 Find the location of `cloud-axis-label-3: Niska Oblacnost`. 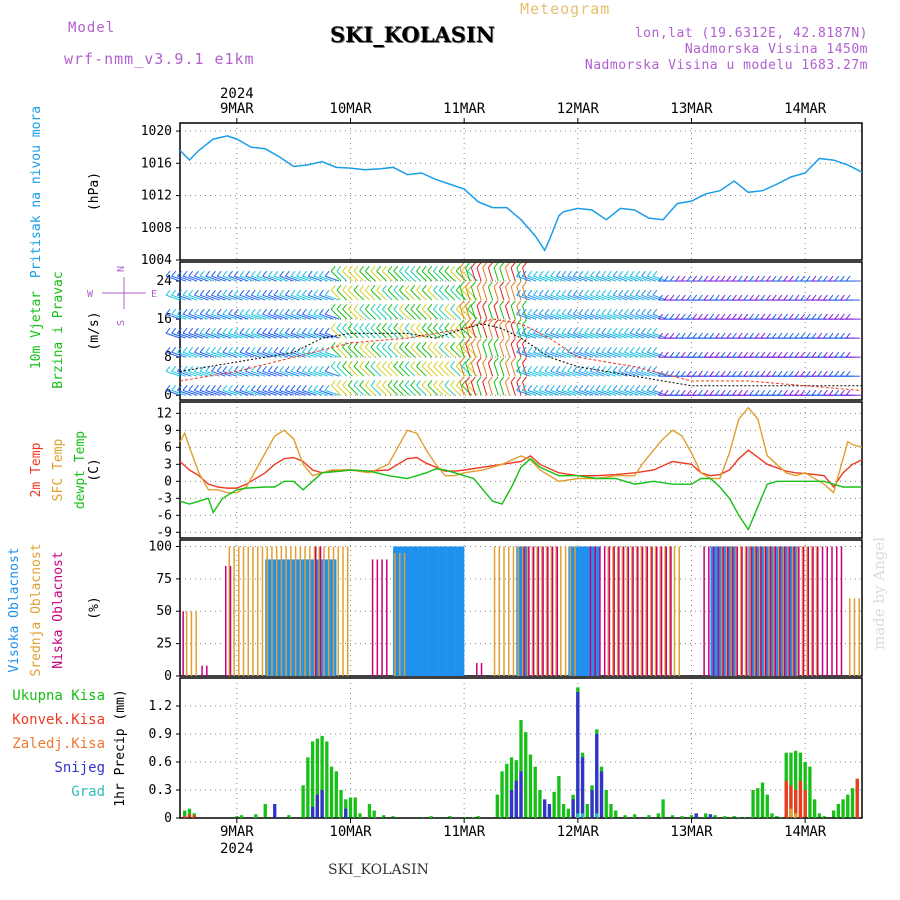

cloud-axis-label-3: Niska Oblacnost is located at coordinates (58, 609).